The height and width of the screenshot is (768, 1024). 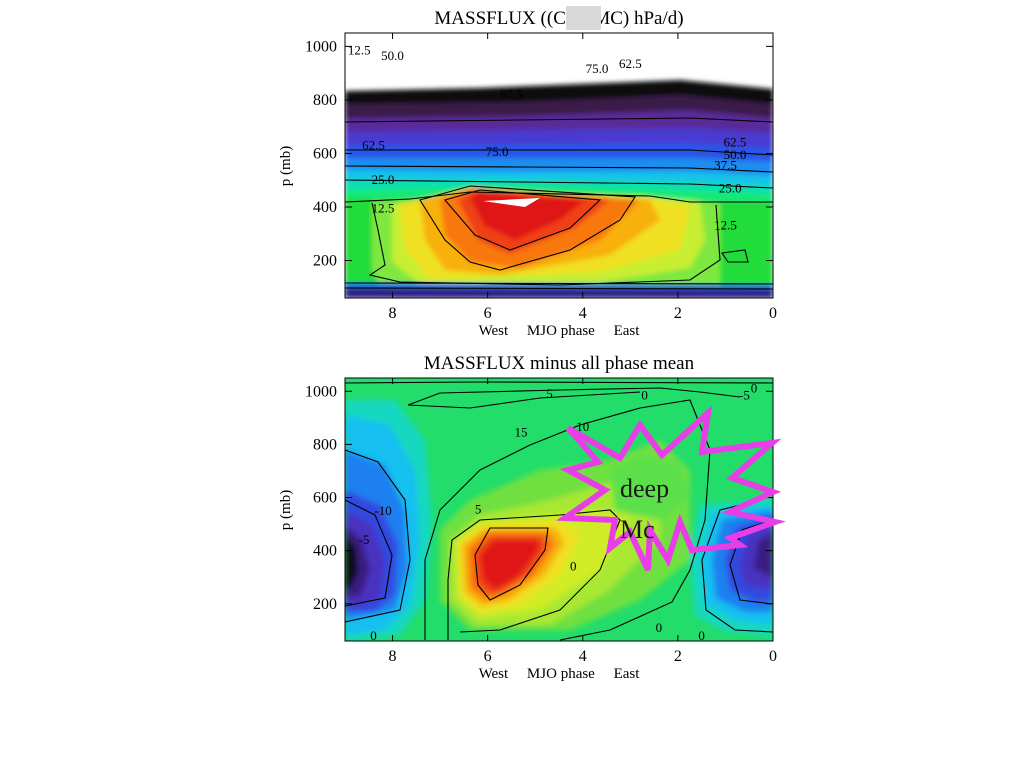 I want to click on x-axis-top: 8 6 4 2 0, so click(x=583, y=177).